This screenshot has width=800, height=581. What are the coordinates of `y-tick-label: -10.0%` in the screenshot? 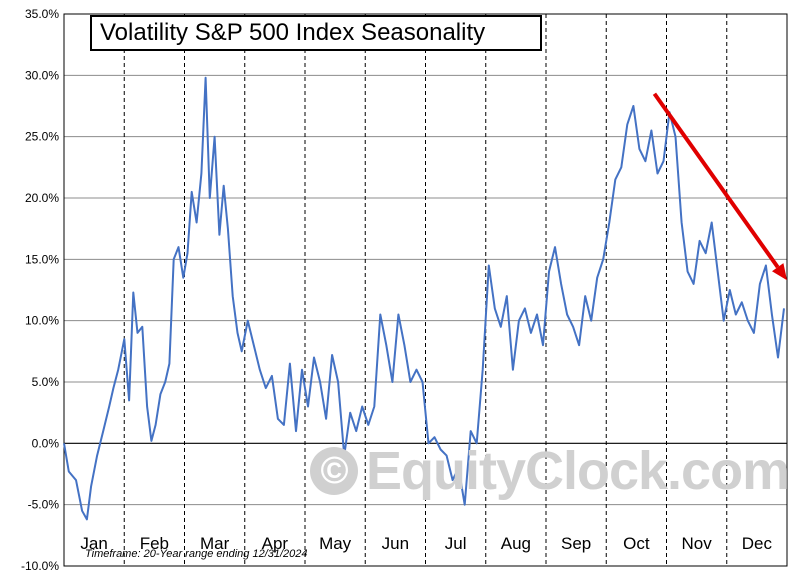 It's located at (40, 566).